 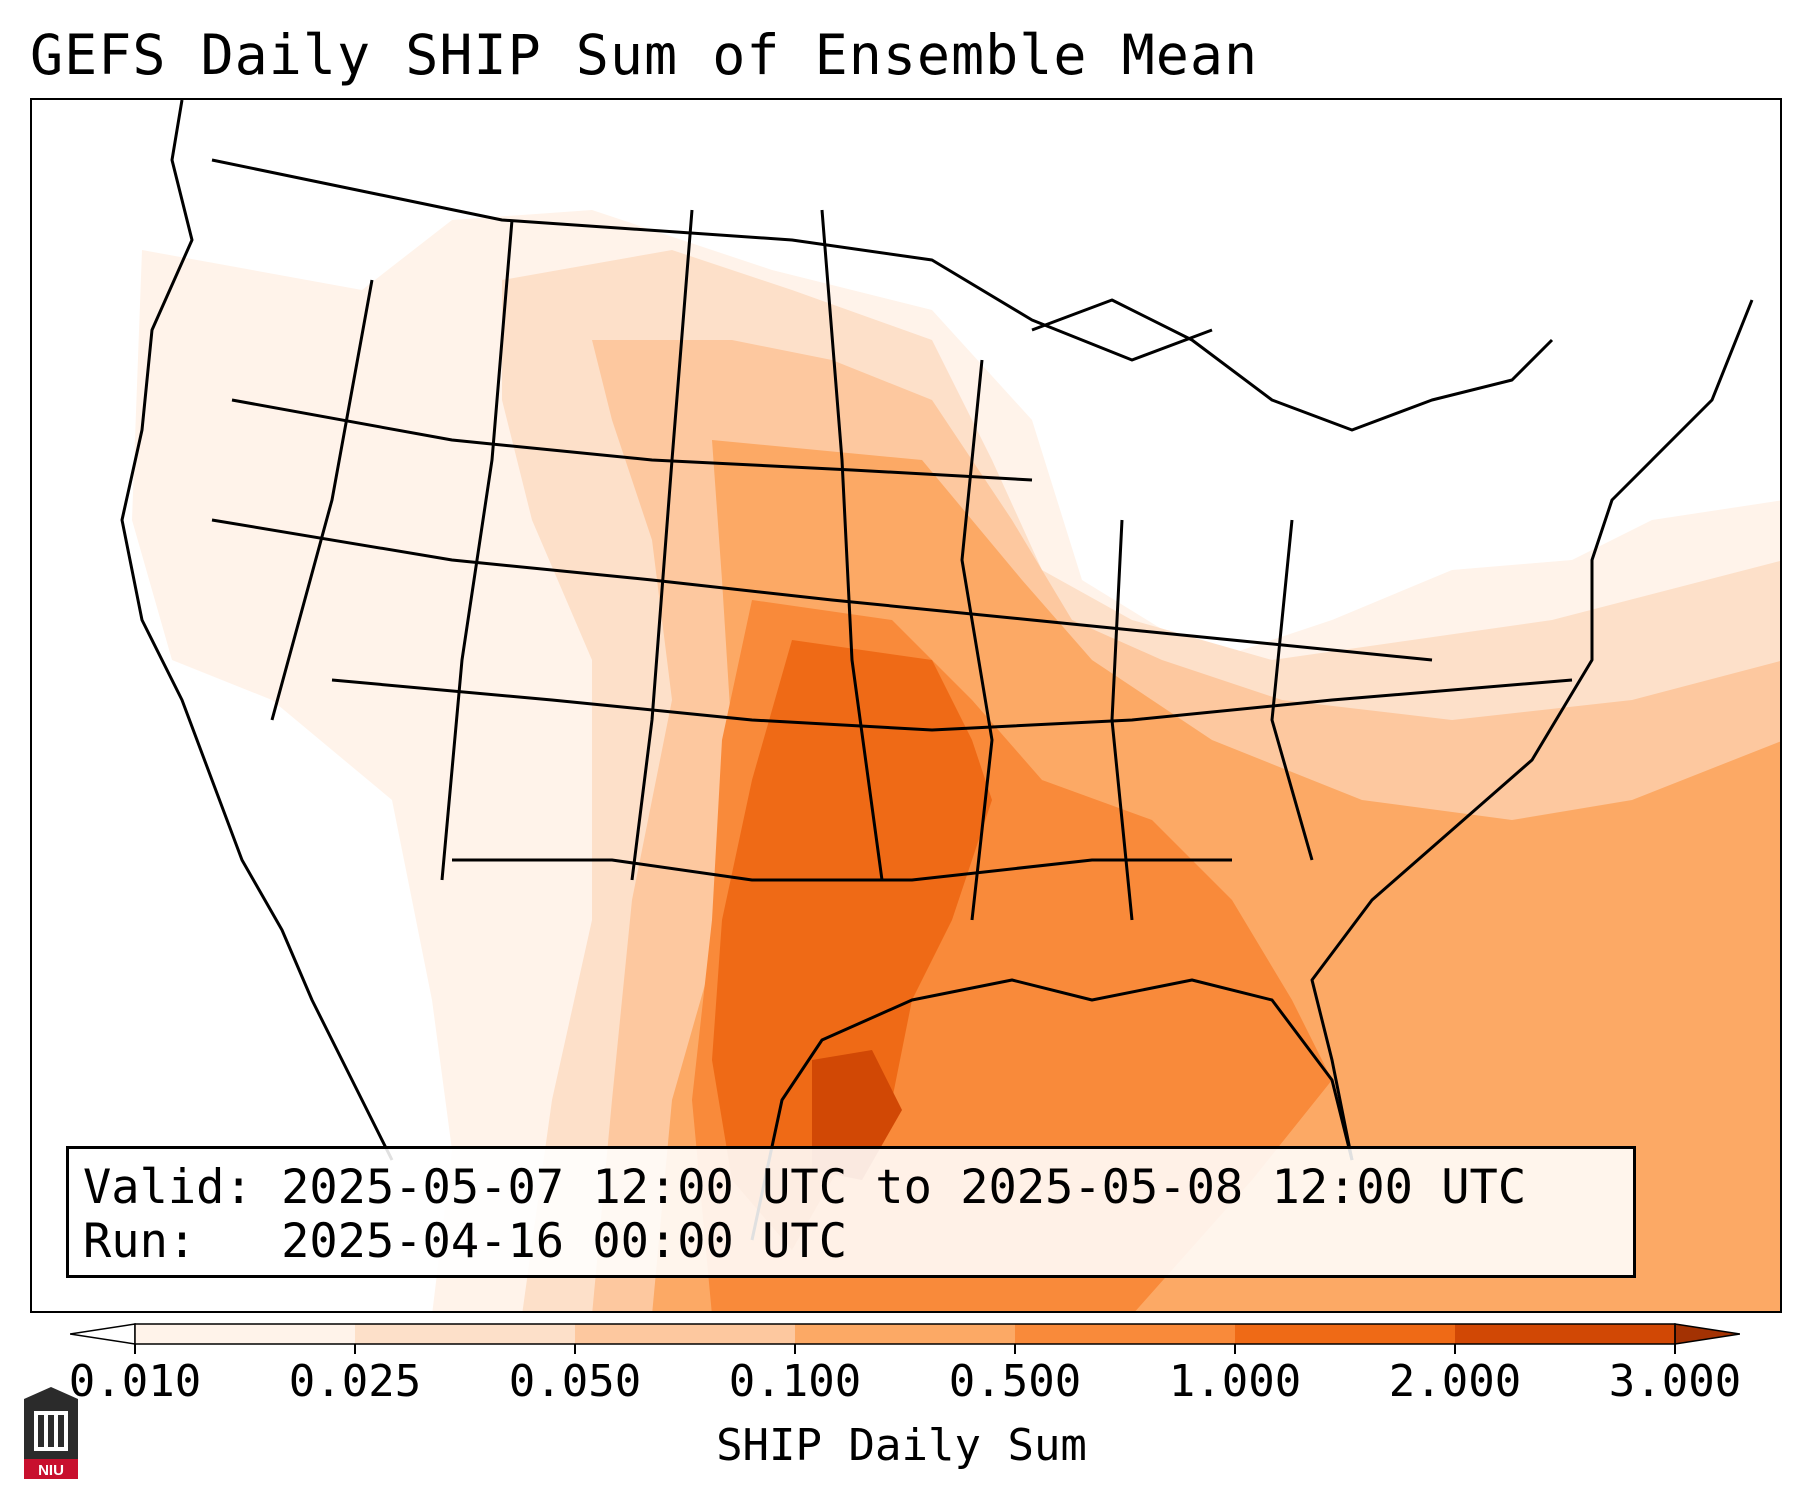 I want to click on colorbar-outline, so click(x=905, y=1334).